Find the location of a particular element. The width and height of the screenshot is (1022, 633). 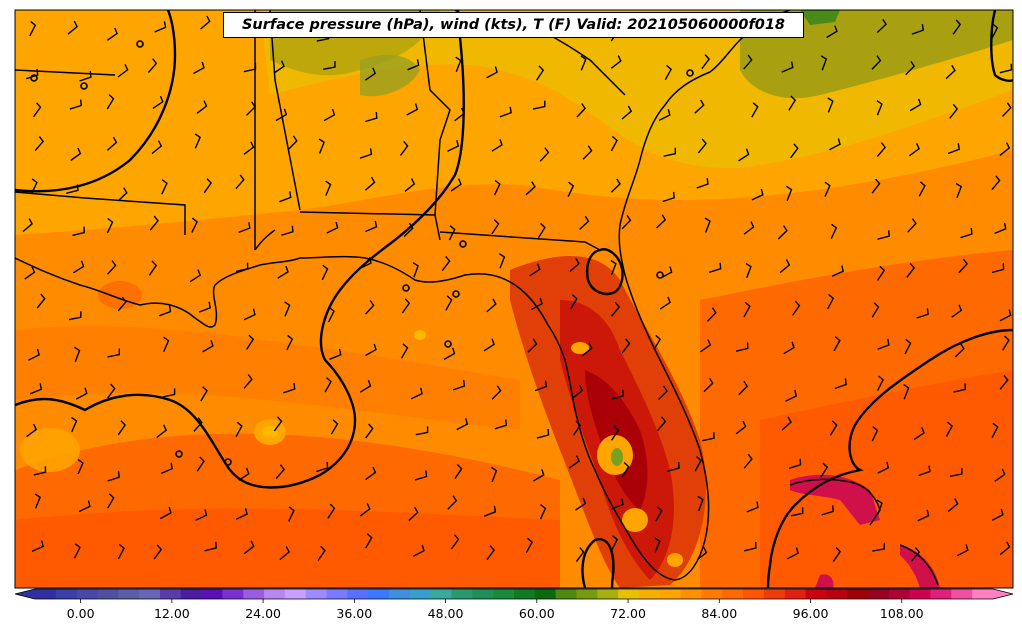

colorbar-tick-label: 12.00 is located at coordinates (171, 613).